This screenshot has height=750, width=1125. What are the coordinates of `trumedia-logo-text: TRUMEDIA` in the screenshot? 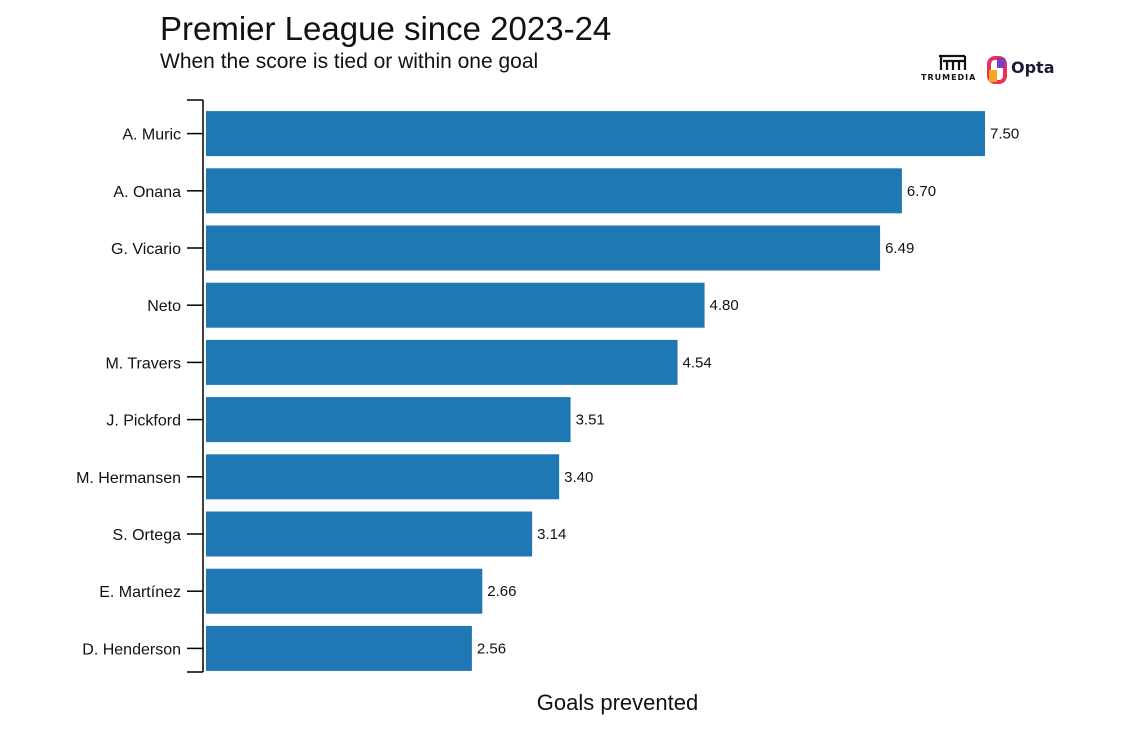 It's located at (949, 77).